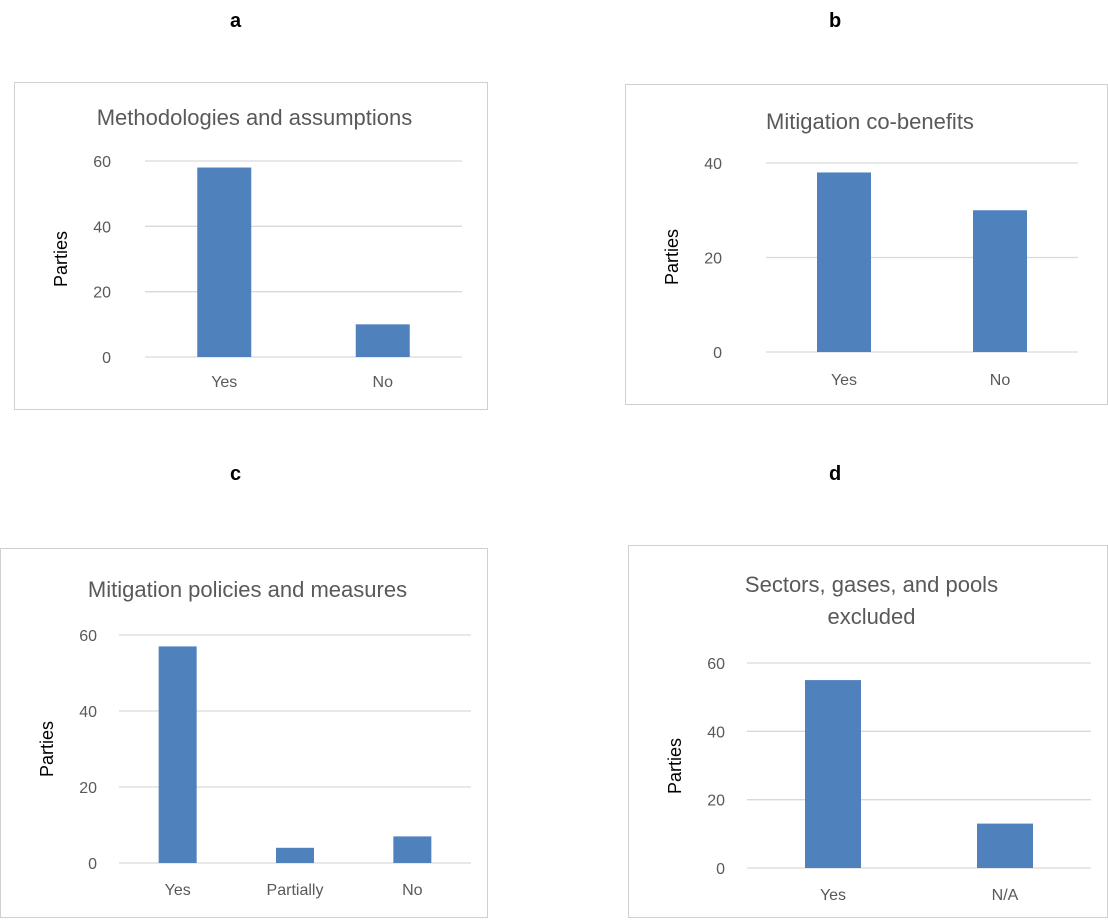 Image resolution: width=1108 pixels, height=921 pixels. I want to click on bar-na, so click(1005, 845).